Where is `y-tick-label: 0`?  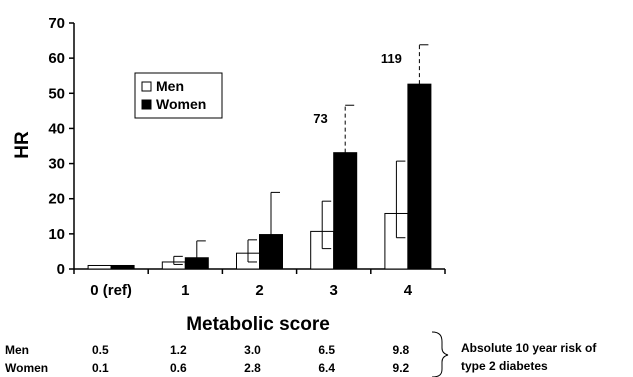 y-tick-label: 0 is located at coordinates (61, 269).